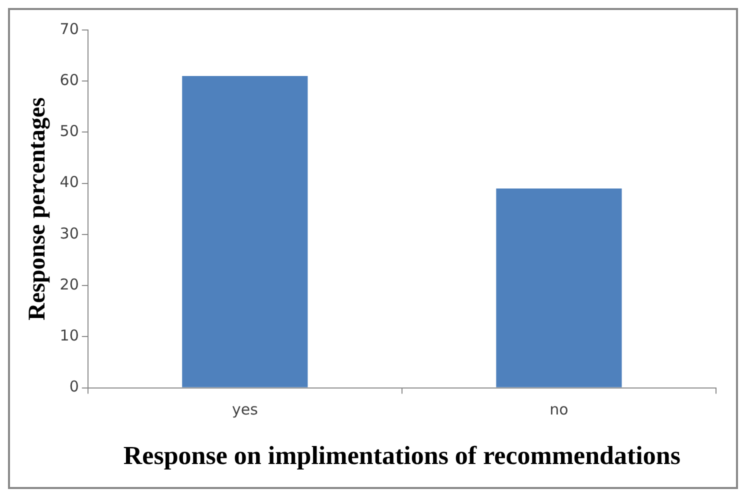 The image size is (746, 497). I want to click on y-tick-label: 0, so click(74, 387).